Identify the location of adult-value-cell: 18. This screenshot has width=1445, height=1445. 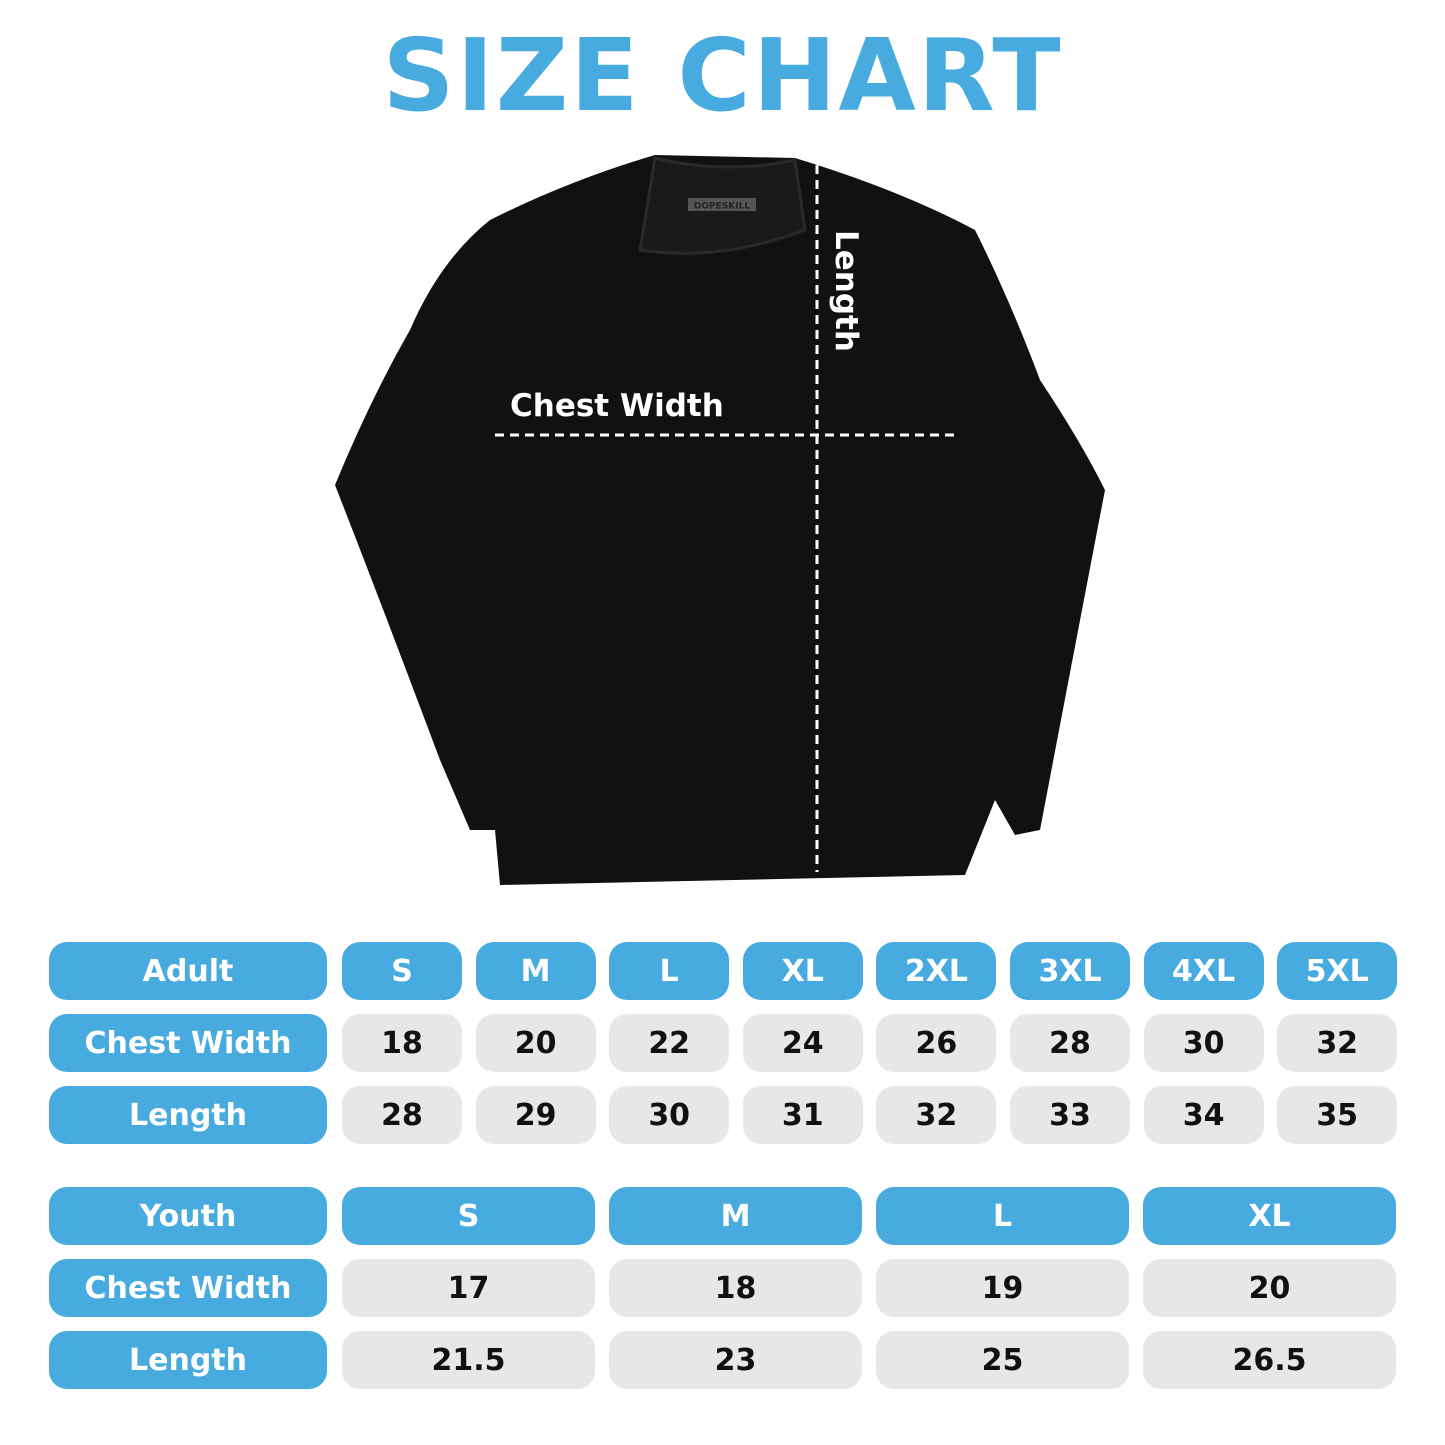
(402, 1043).